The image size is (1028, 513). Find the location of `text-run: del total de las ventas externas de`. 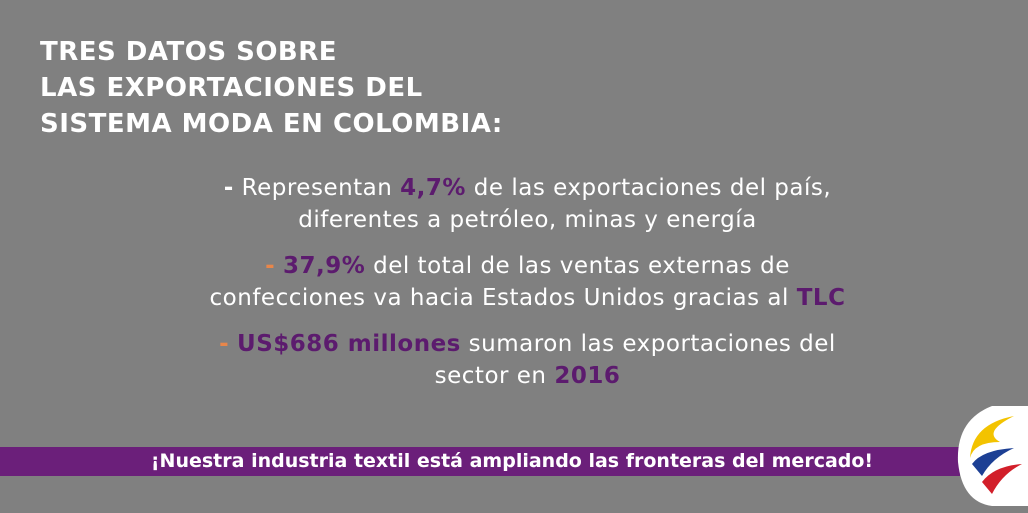

text-run: del total de las ventas externas de is located at coordinates (577, 266).